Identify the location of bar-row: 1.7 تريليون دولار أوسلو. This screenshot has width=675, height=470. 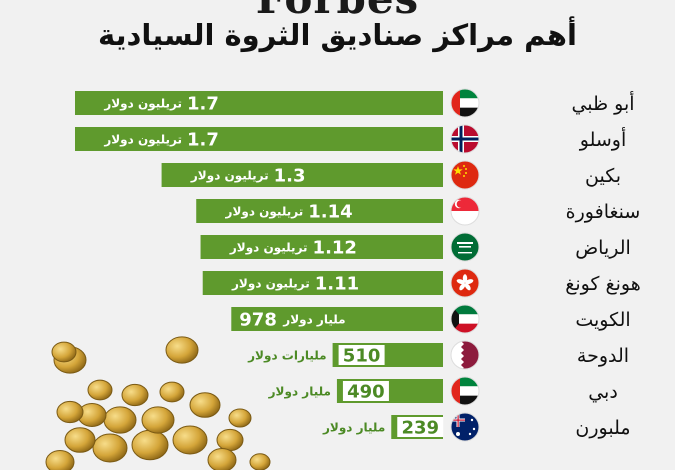
(350, 139).